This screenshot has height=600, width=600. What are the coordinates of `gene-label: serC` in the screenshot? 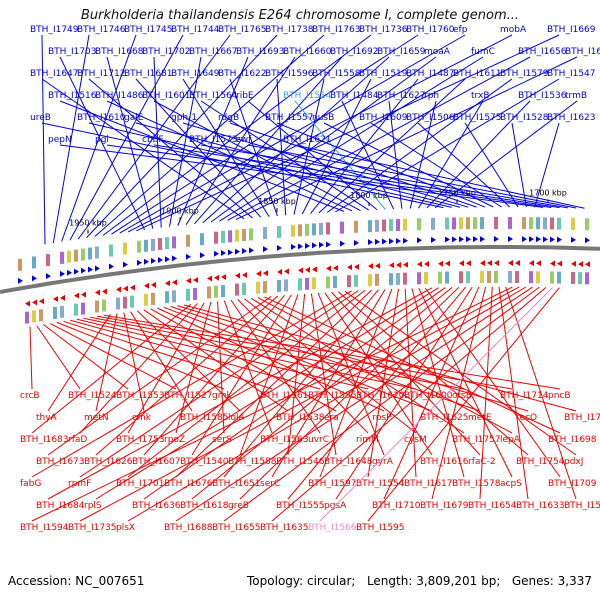 It's located at (270, 484).